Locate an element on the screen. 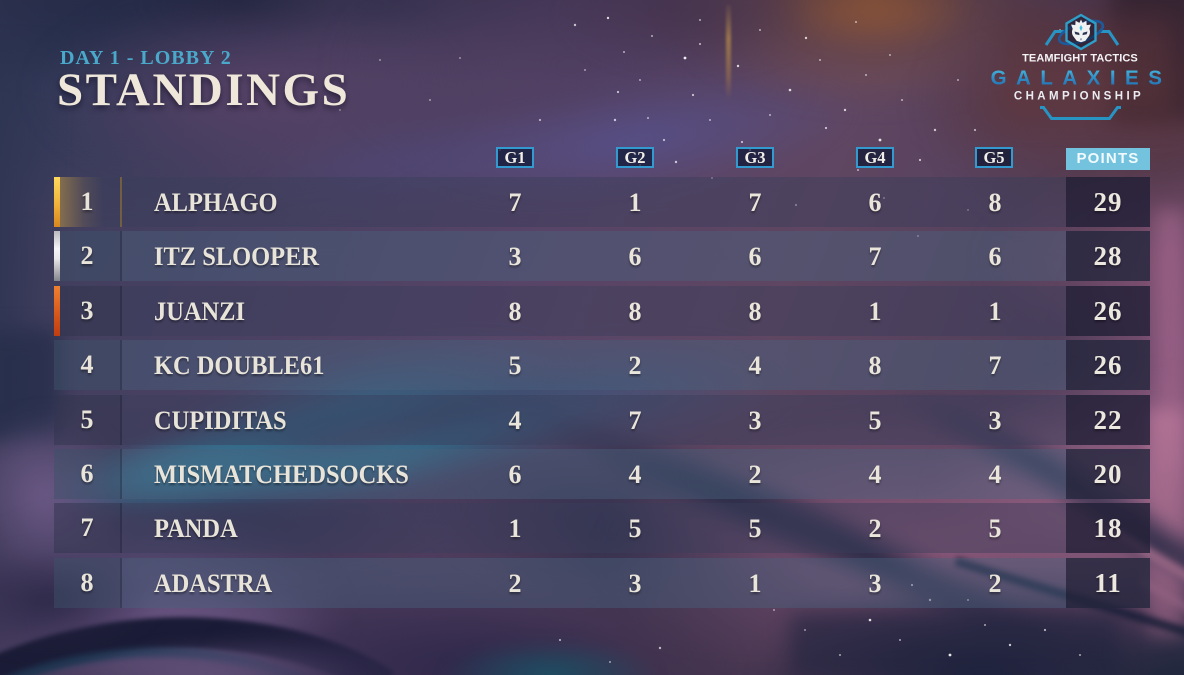 This screenshot has height=675, width=1184. svg-text: GALAXIES is located at coordinates (1081, 78).